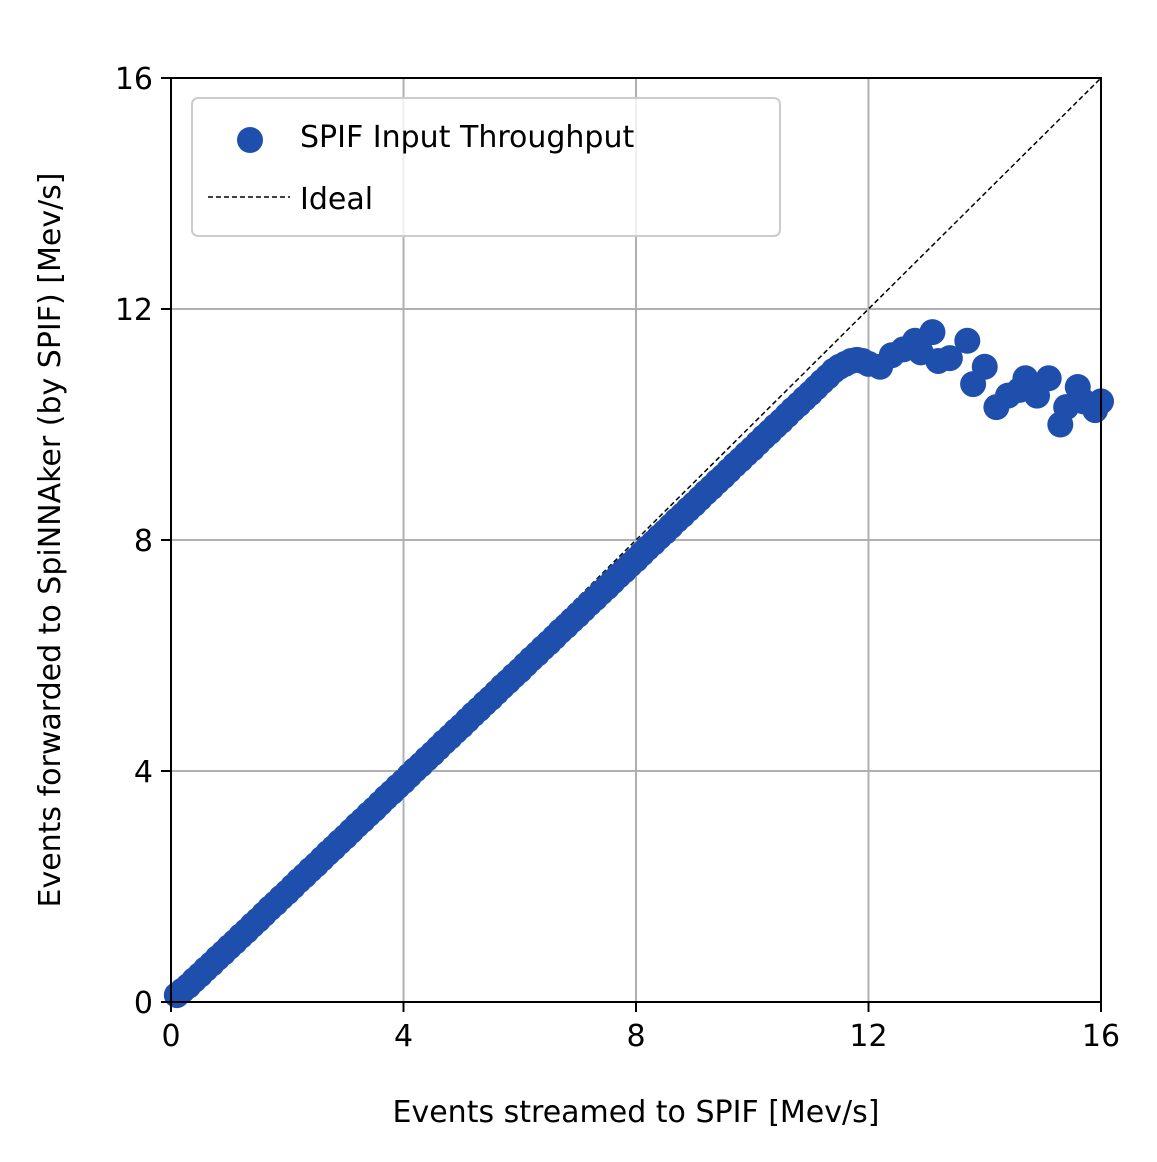 This screenshot has width=1157, height=1162. Describe the element at coordinates (868, 1036) in the screenshot. I see `x-tick-label-3: 12` at that location.